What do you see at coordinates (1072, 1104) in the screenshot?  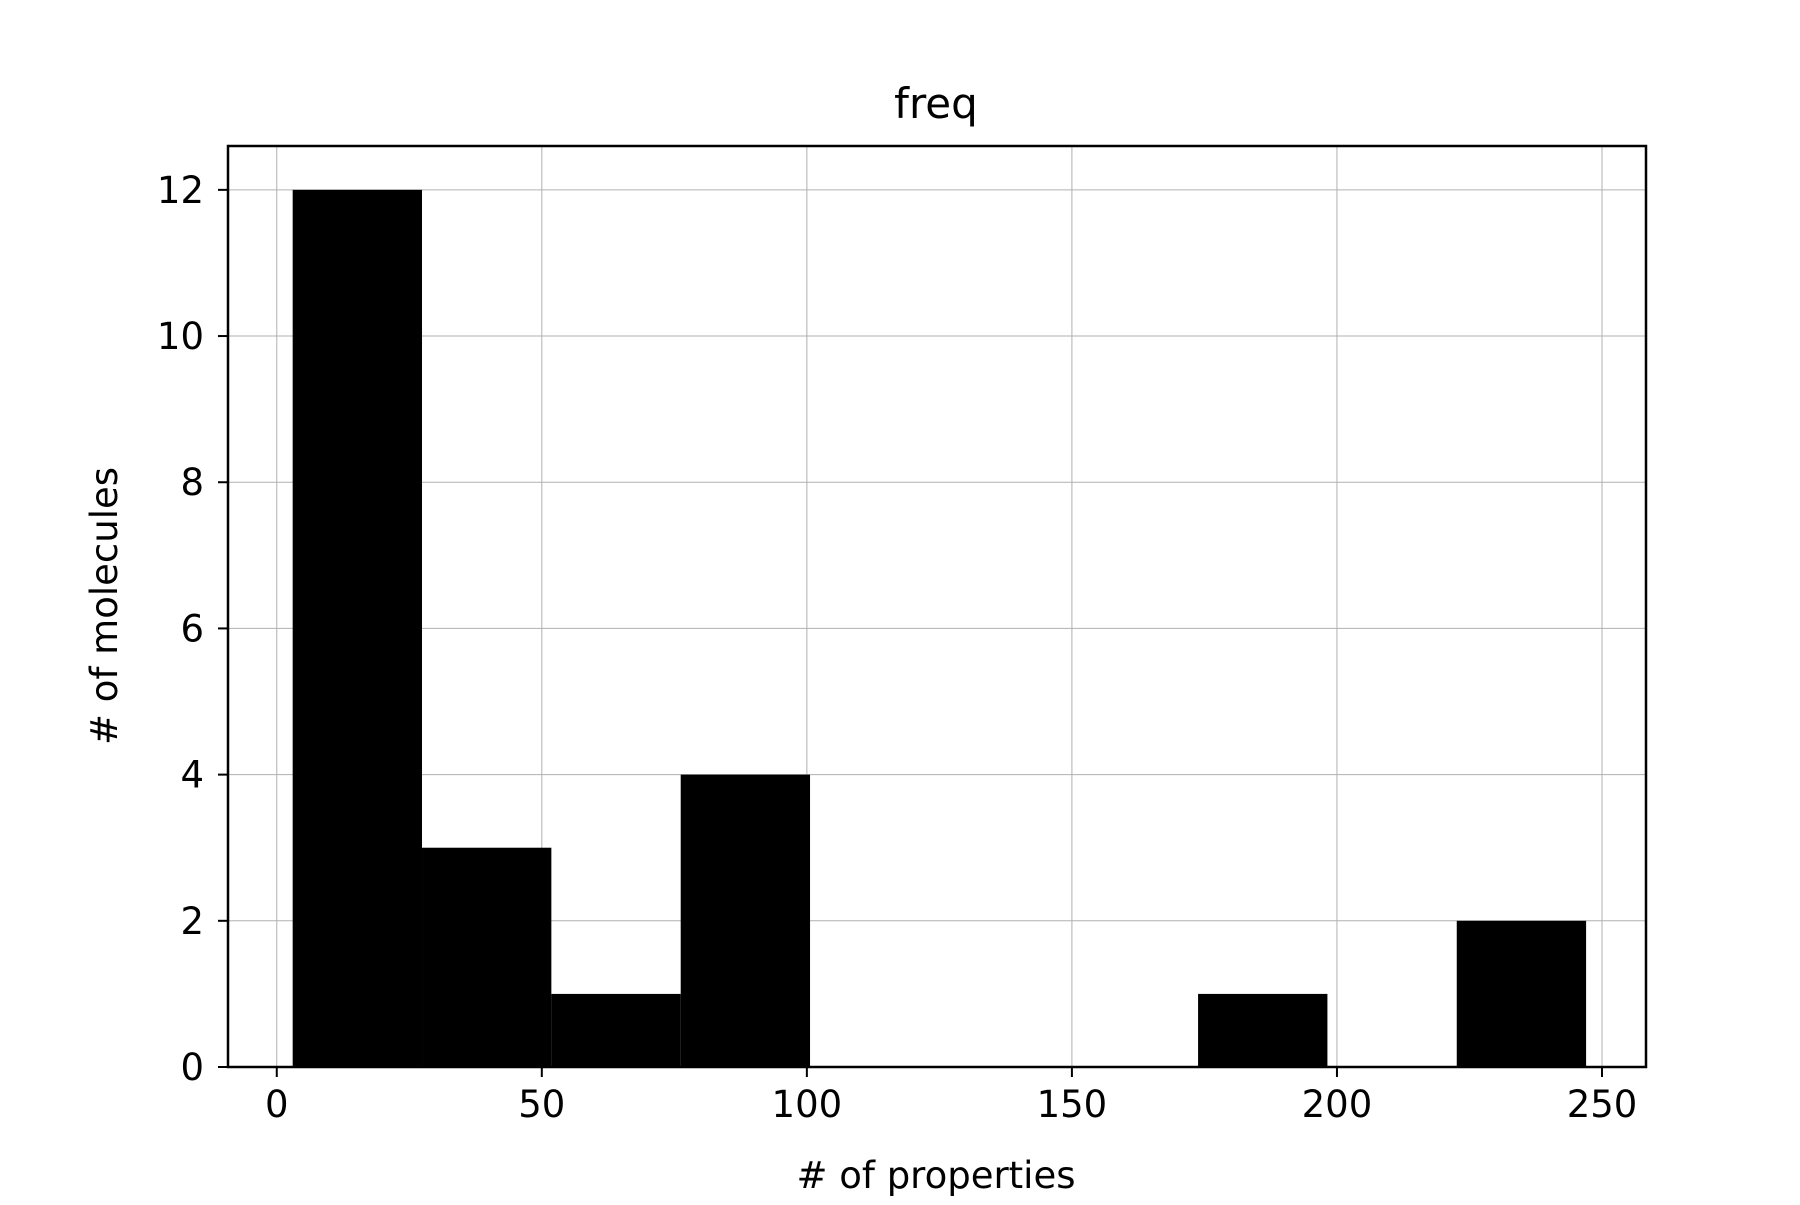 I see `x-tick-label: 150` at bounding box center [1072, 1104].